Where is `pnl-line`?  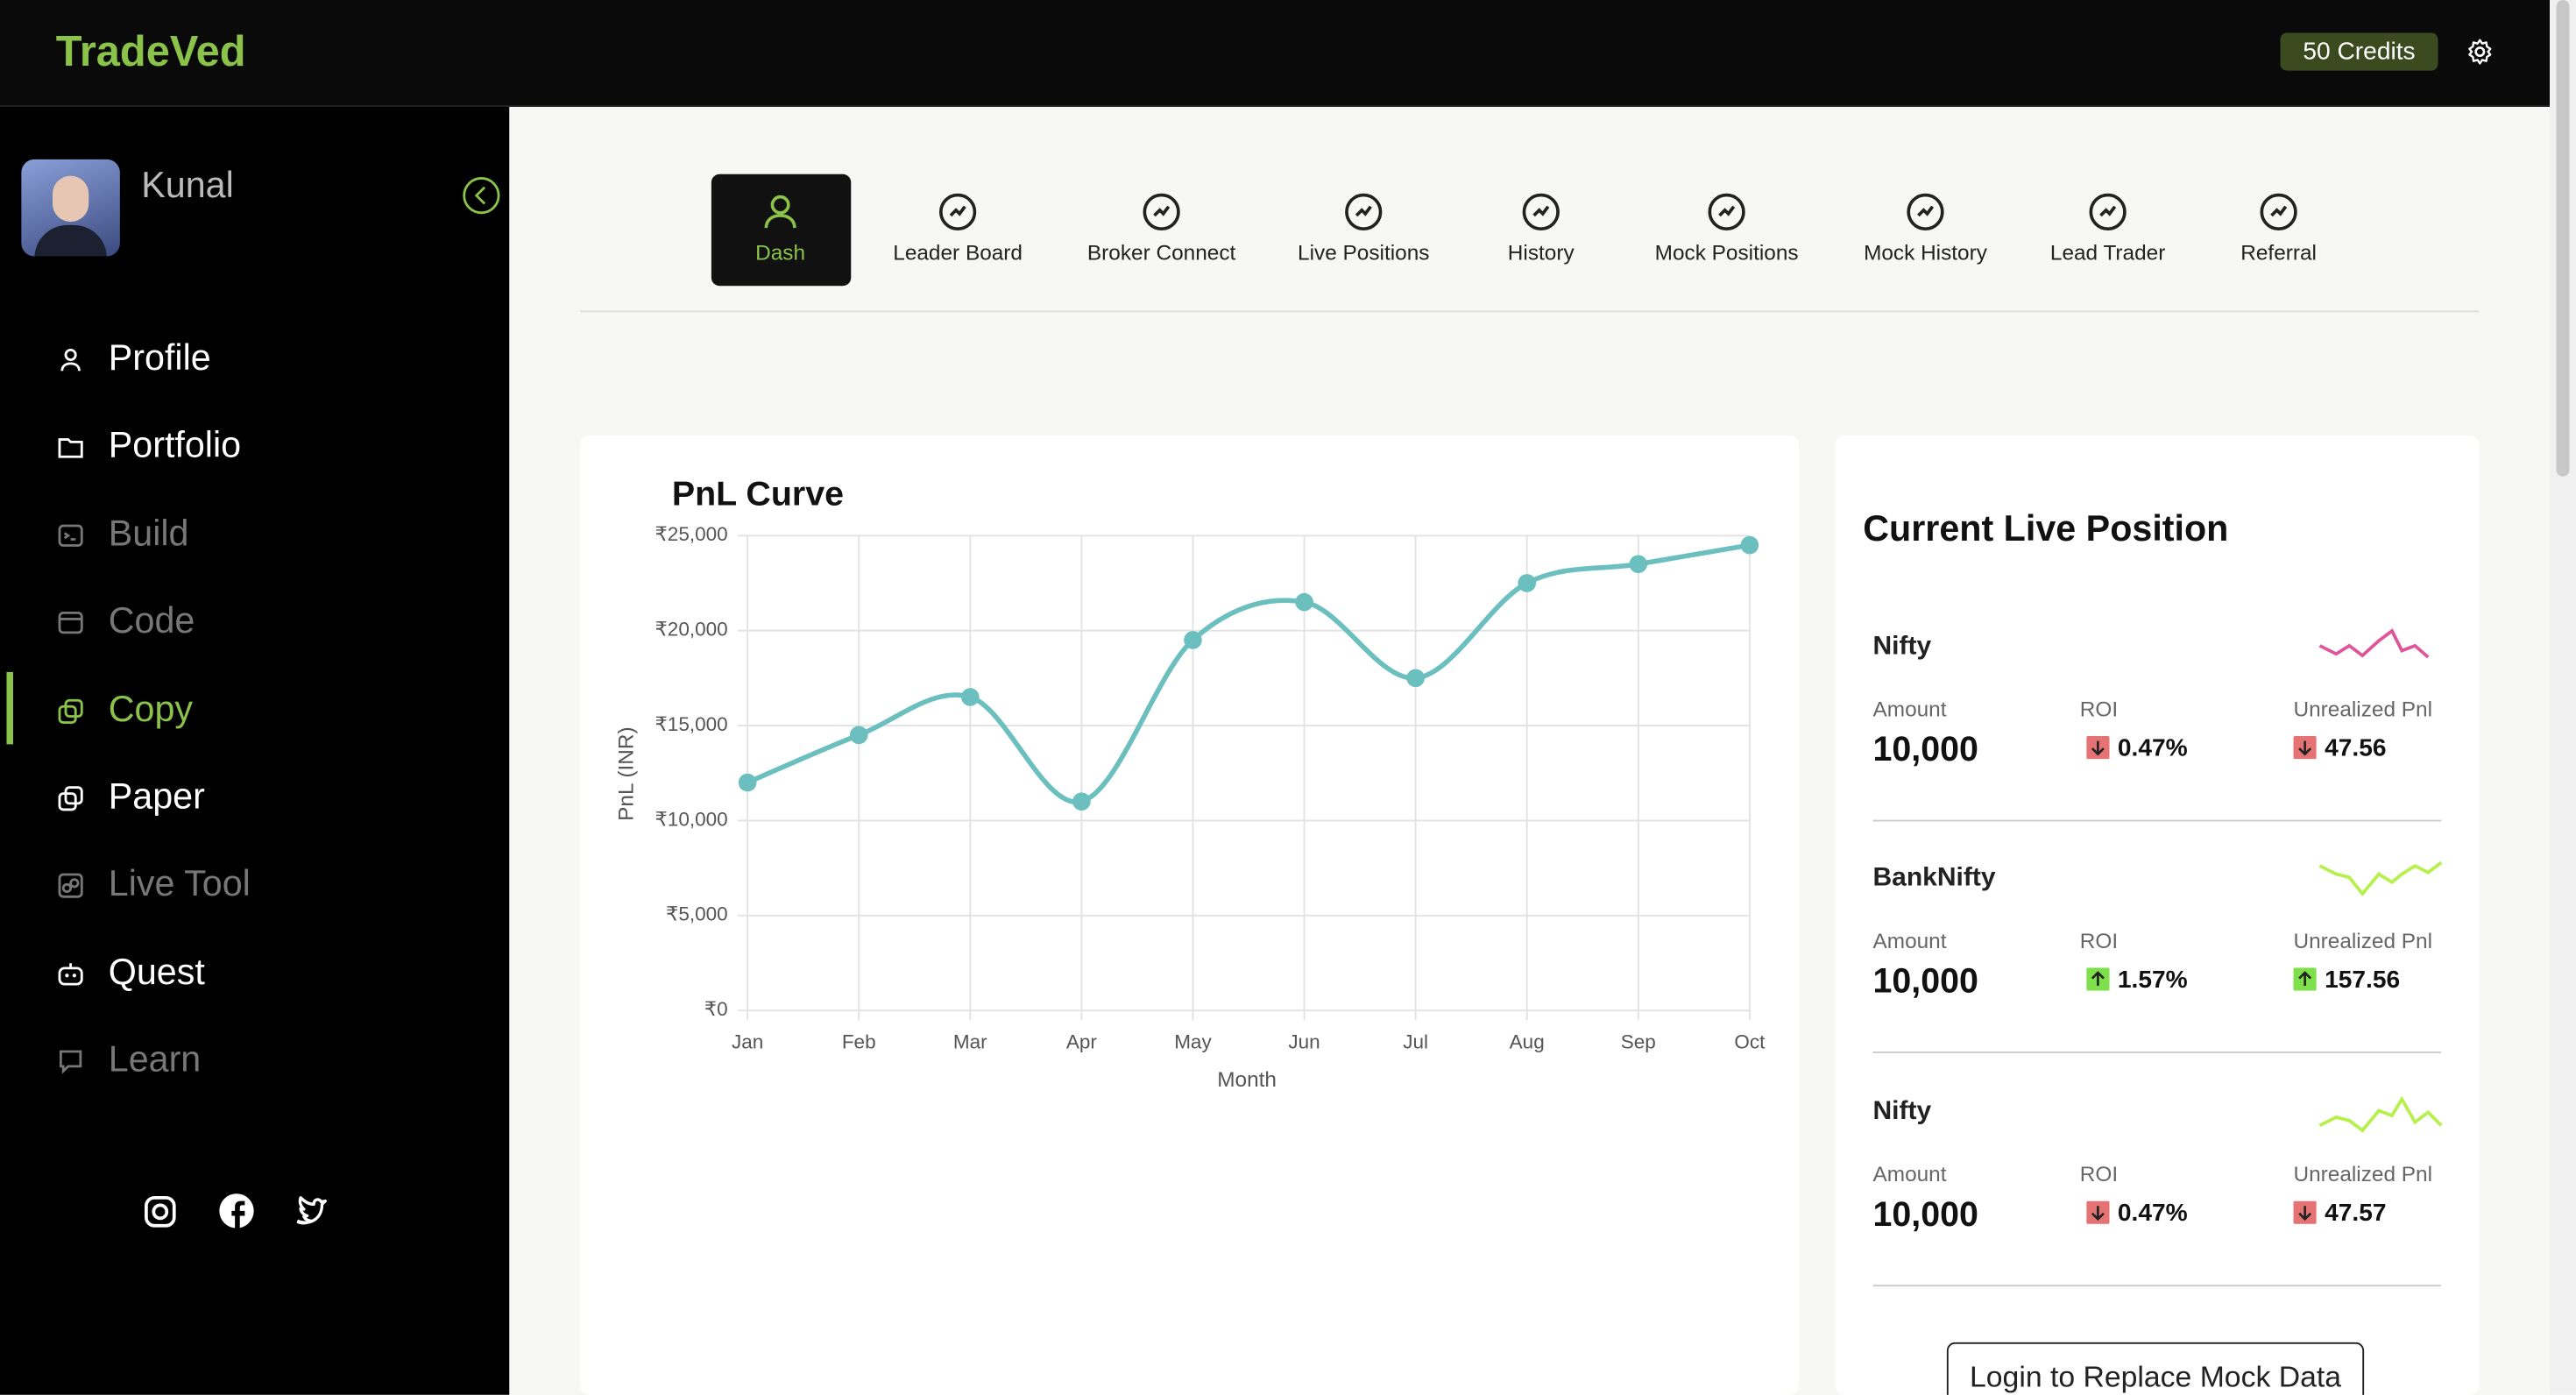
pnl-line is located at coordinates (1249, 673).